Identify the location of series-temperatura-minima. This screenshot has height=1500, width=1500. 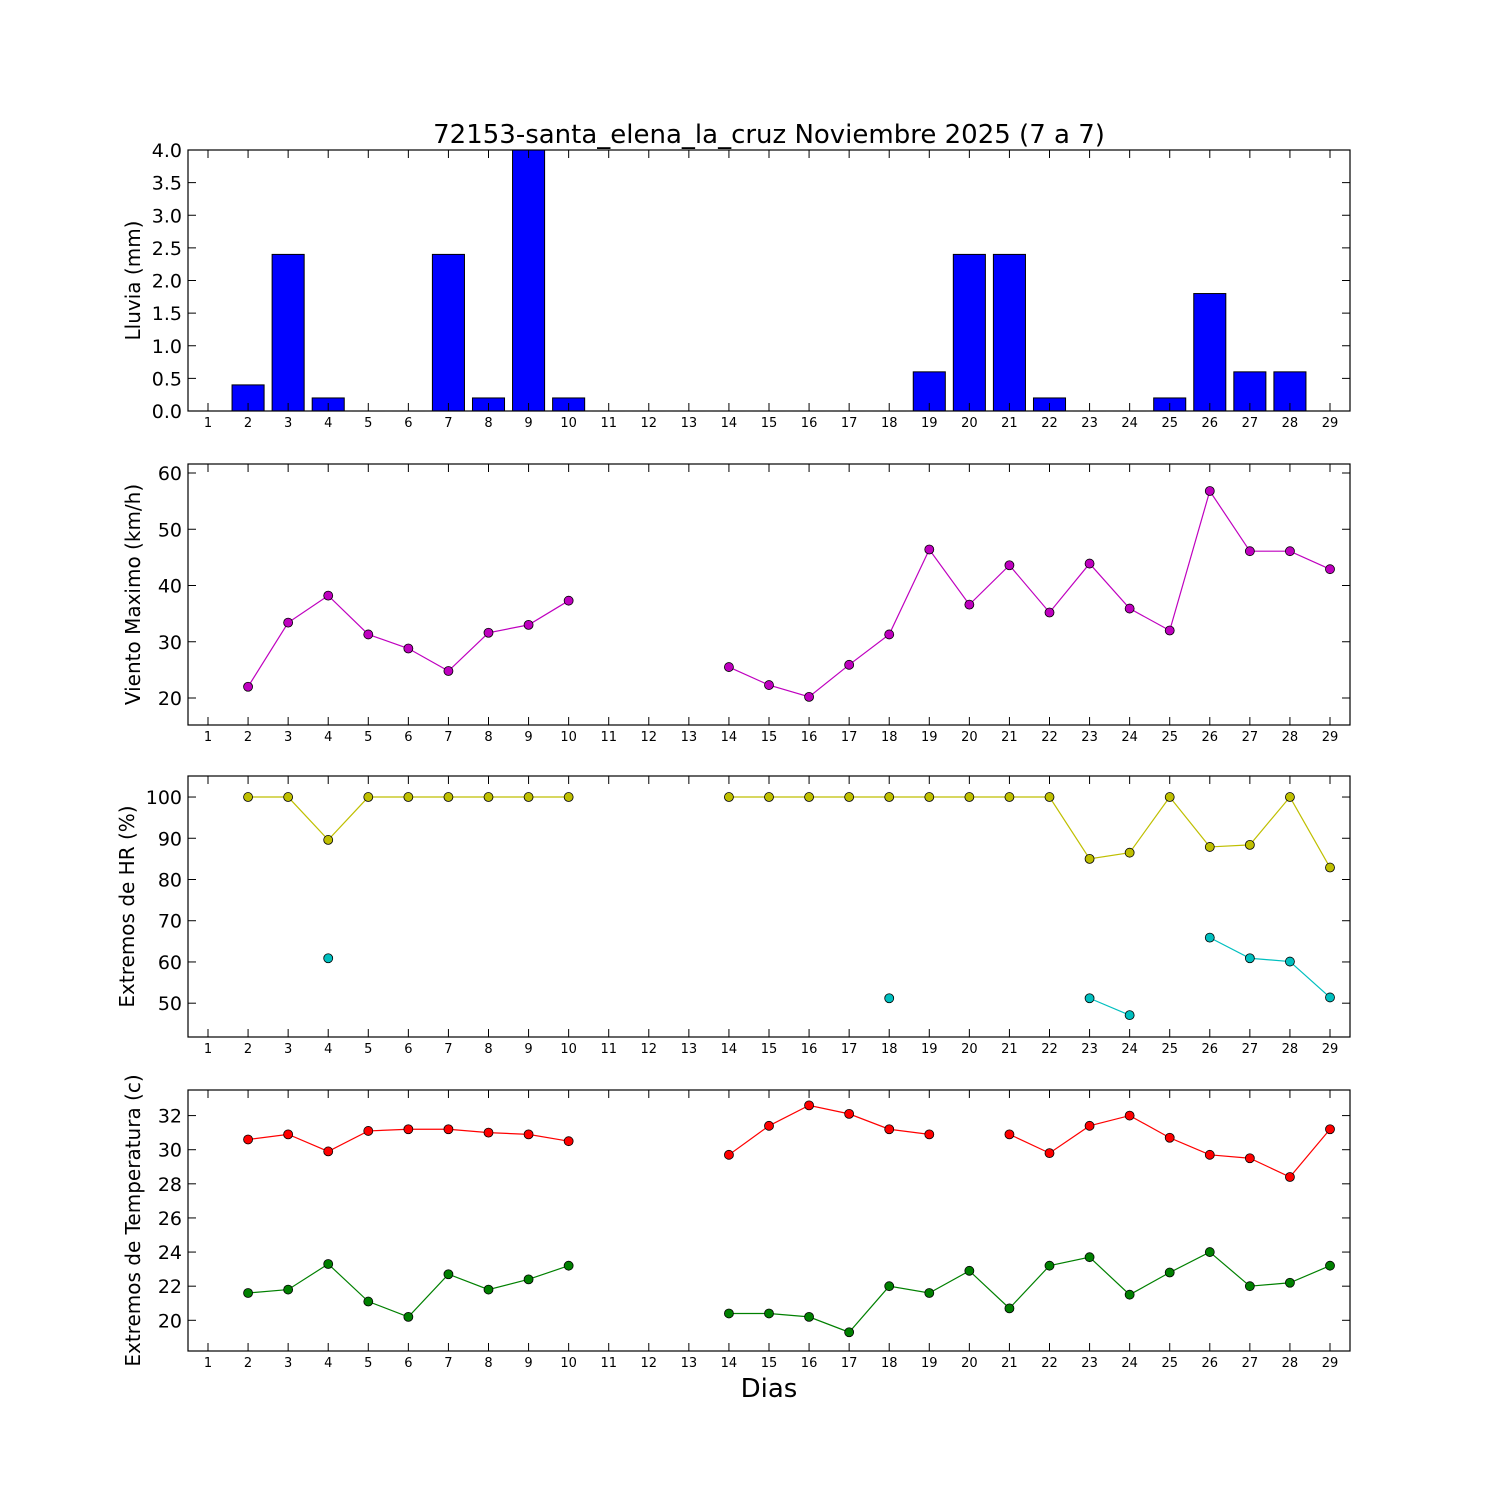
(789, 1292).